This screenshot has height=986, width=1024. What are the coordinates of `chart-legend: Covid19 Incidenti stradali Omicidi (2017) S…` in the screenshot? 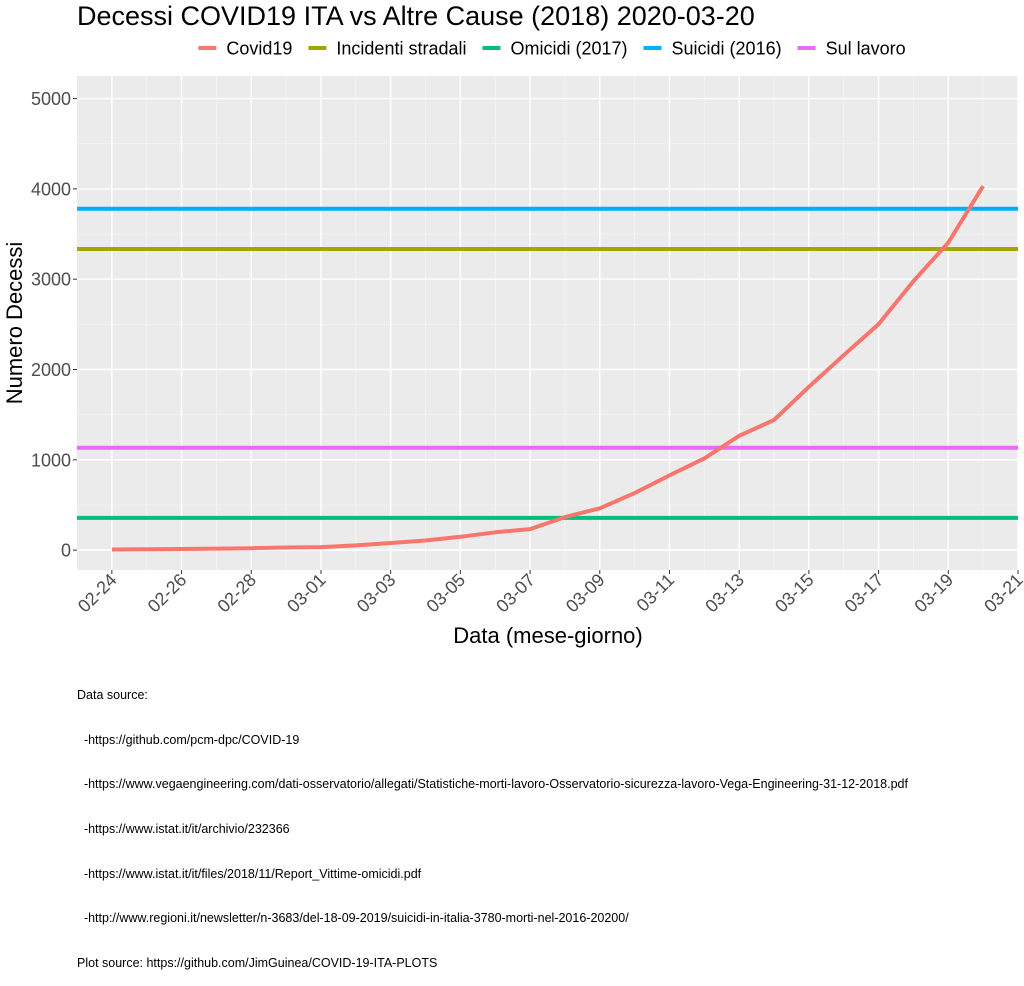 It's located at (552, 49).